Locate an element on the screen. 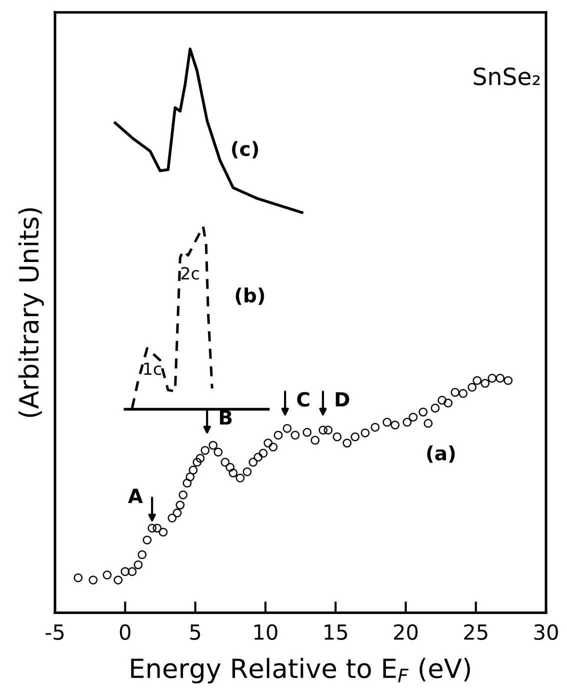 Image resolution: width=567 pixels, height=690 pixels. y-axis-title: (Arbitrary Units) is located at coordinates (31, 312).